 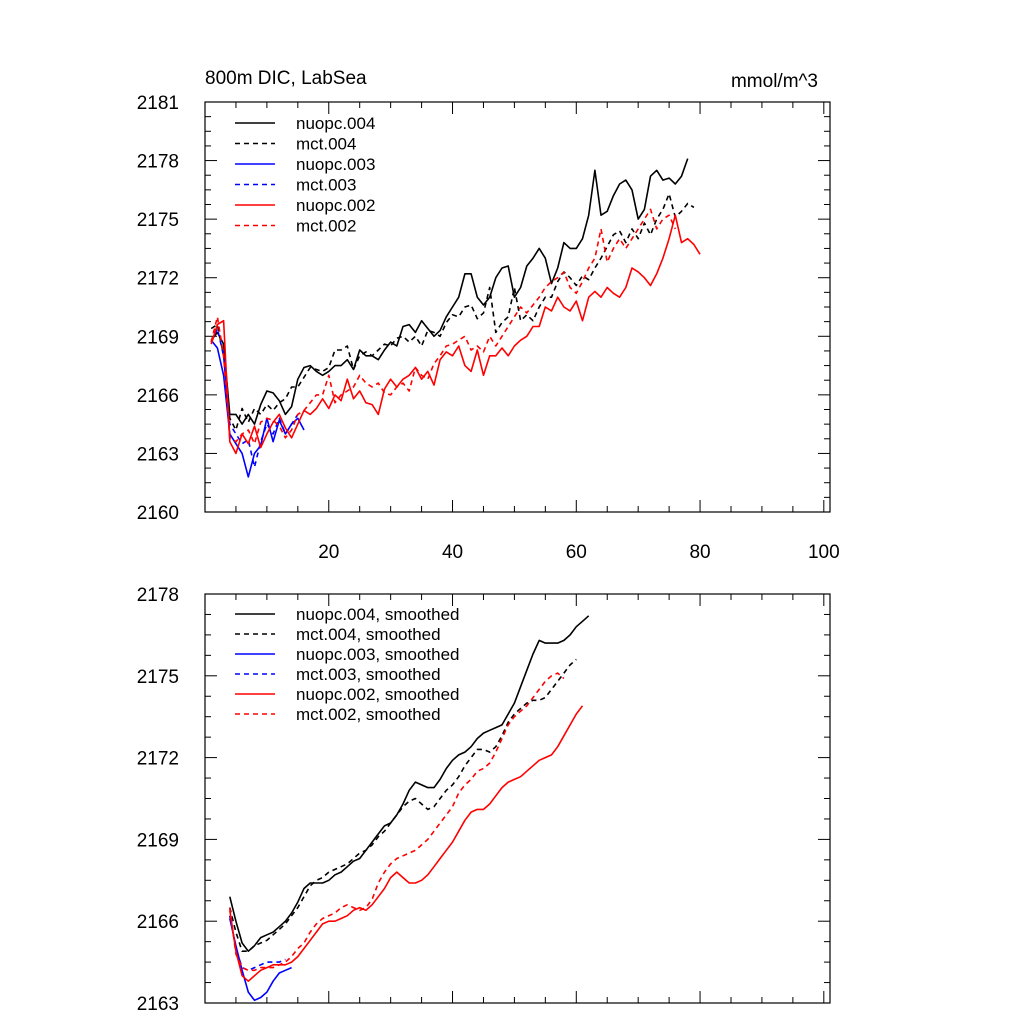 What do you see at coordinates (326, 185) in the screenshot?
I see `legend-label: mct.003` at bounding box center [326, 185].